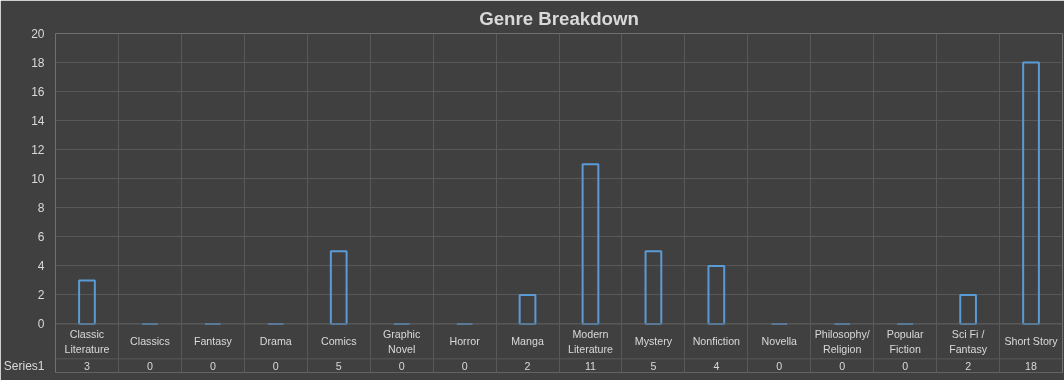 The height and width of the screenshot is (380, 1064). Describe the element at coordinates (213, 341) in the screenshot. I see `x-tick-label: Fantasy` at that location.